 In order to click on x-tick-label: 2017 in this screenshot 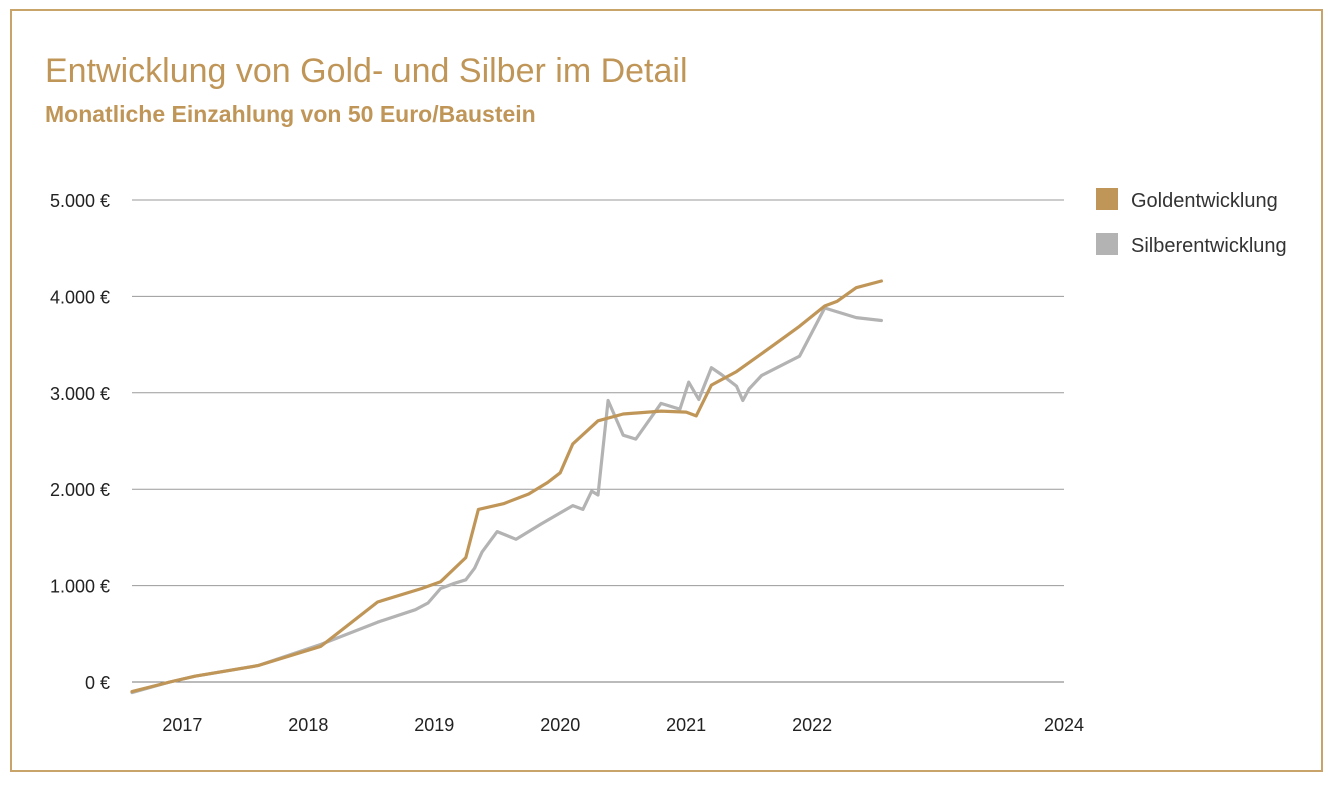, I will do `click(182, 725)`.